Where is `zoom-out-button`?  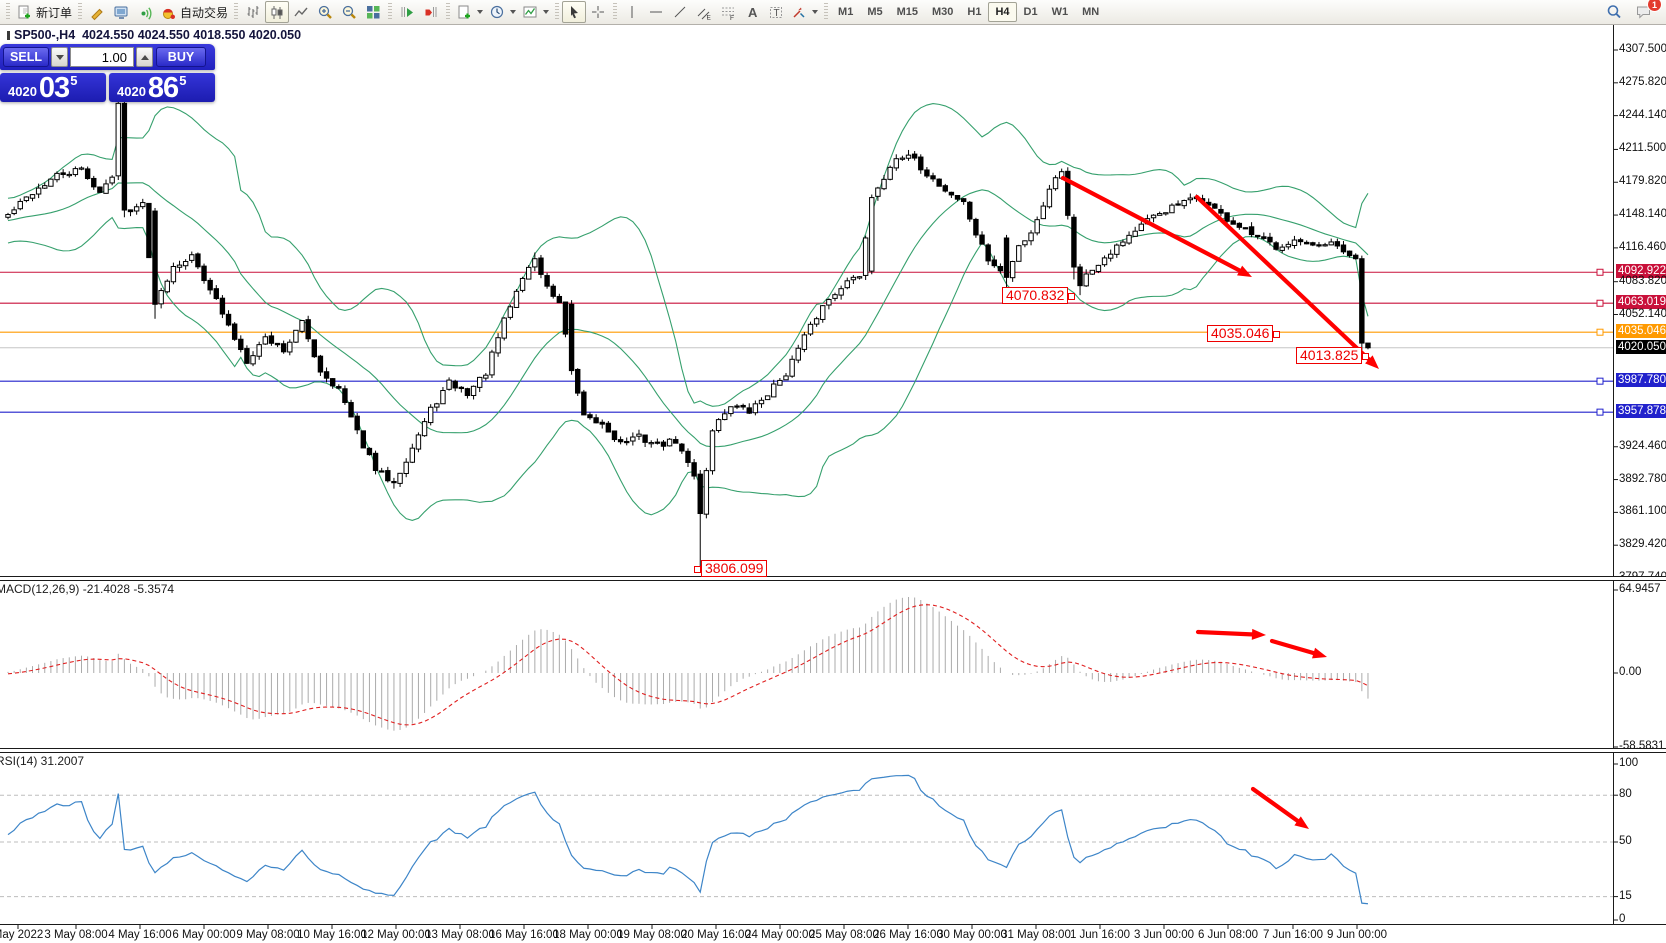 zoom-out-button is located at coordinates (349, 12).